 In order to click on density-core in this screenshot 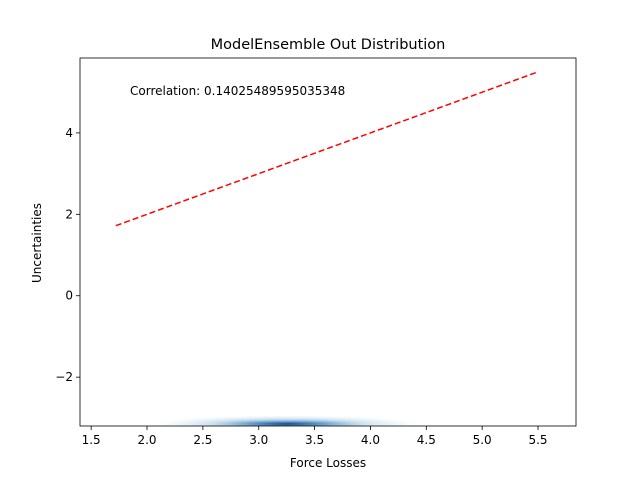, I will do `click(286, 422)`.